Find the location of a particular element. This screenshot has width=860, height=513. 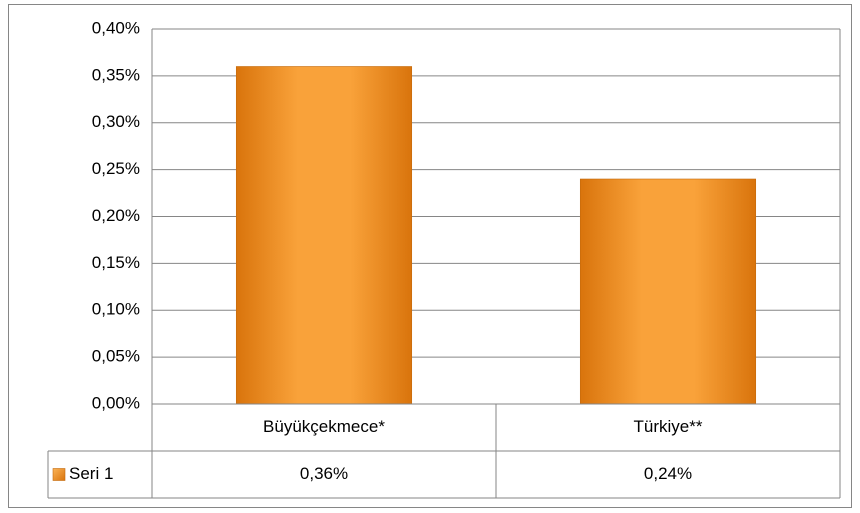

data-table-value: 0,24% is located at coordinates (668, 473).